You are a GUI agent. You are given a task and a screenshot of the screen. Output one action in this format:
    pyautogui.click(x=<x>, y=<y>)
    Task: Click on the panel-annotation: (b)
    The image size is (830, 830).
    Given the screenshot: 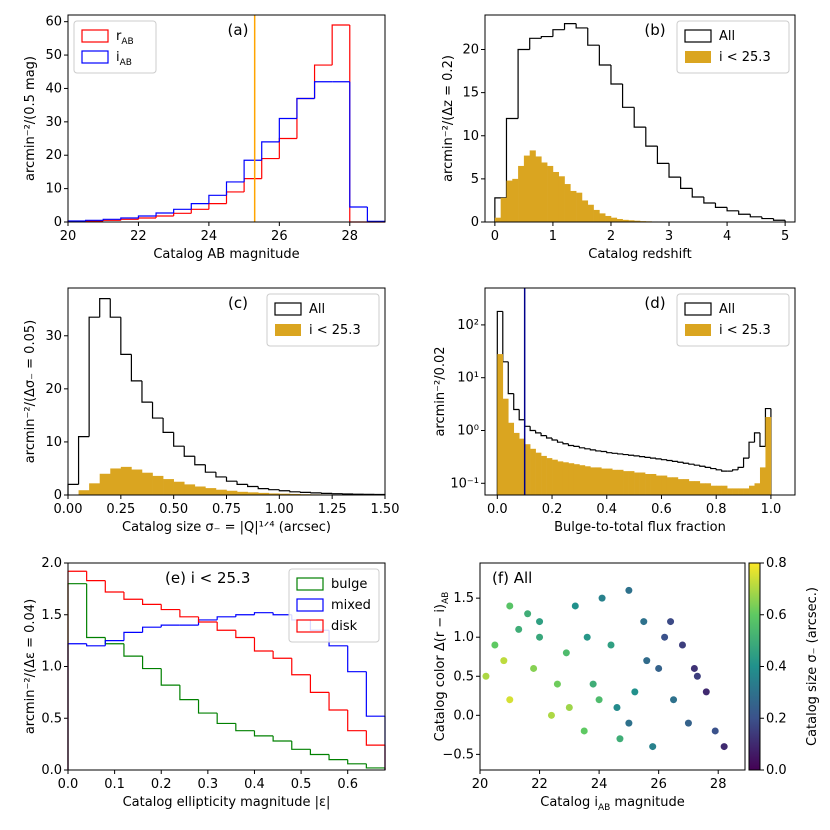 What is the action you would take?
    pyautogui.click(x=654, y=30)
    